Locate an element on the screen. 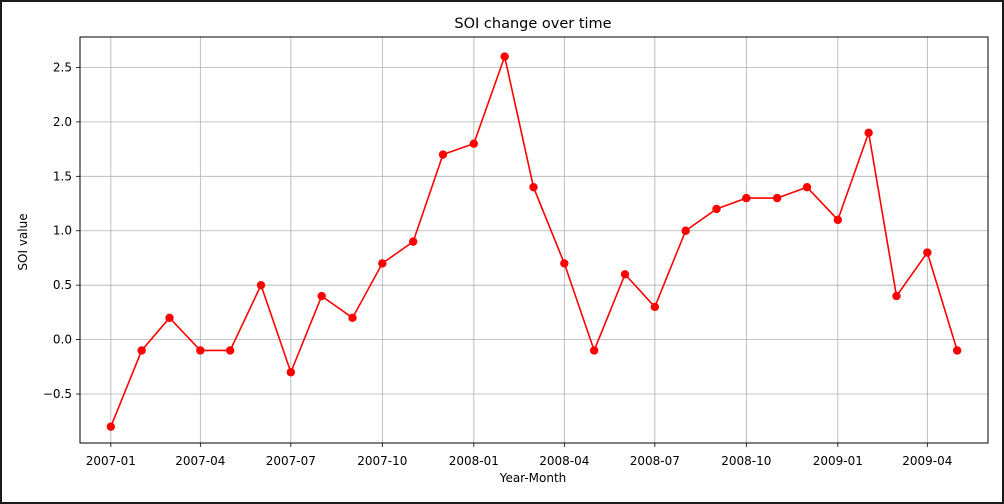 The width and height of the screenshot is (1004, 504). x-tick-label: 2007-07 is located at coordinates (291, 461).